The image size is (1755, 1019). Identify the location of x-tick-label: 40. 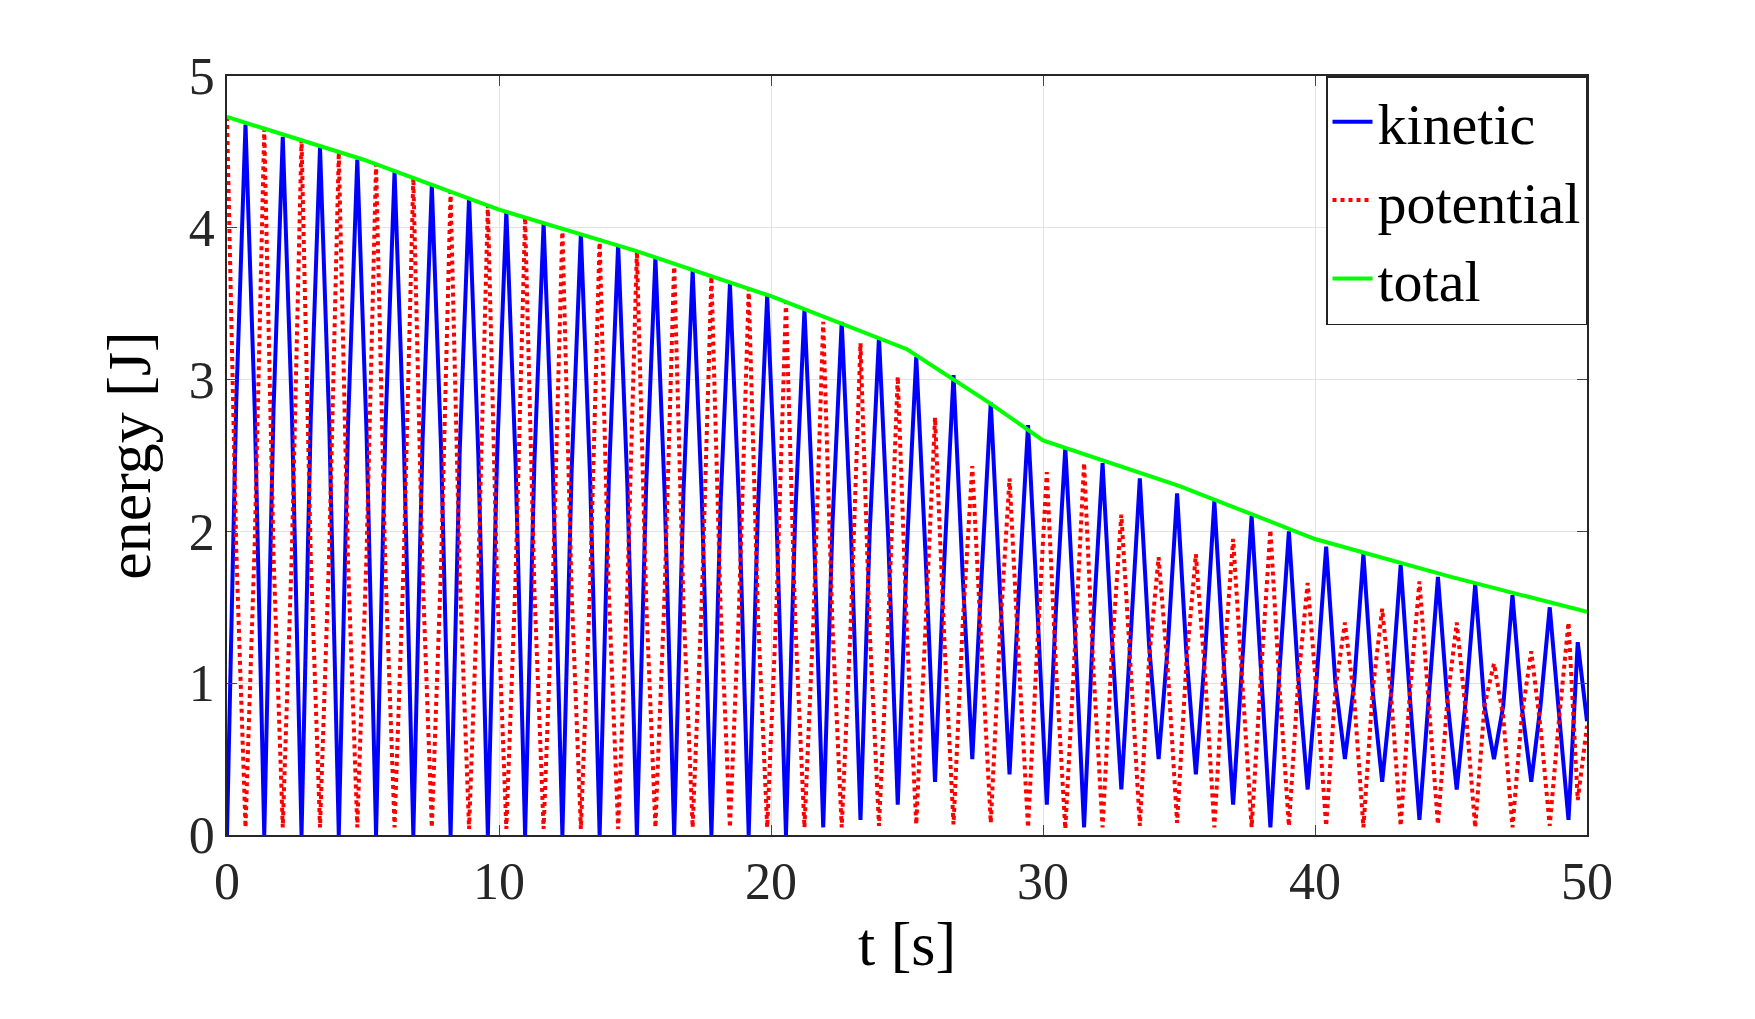
(1315, 882).